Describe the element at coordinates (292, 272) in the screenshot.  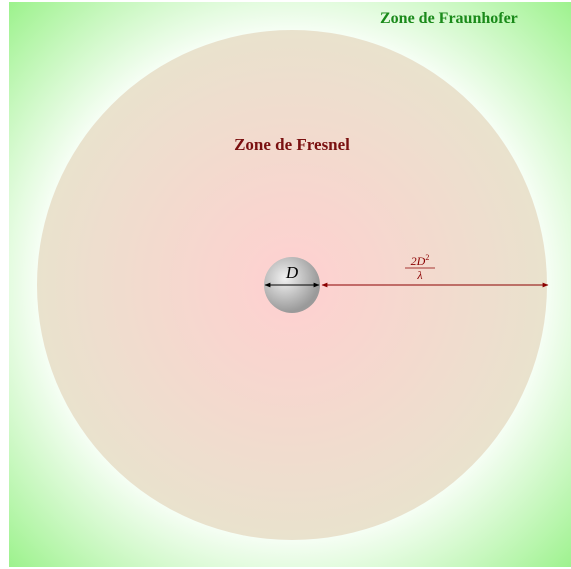
I see `diameter-label: D` at that location.